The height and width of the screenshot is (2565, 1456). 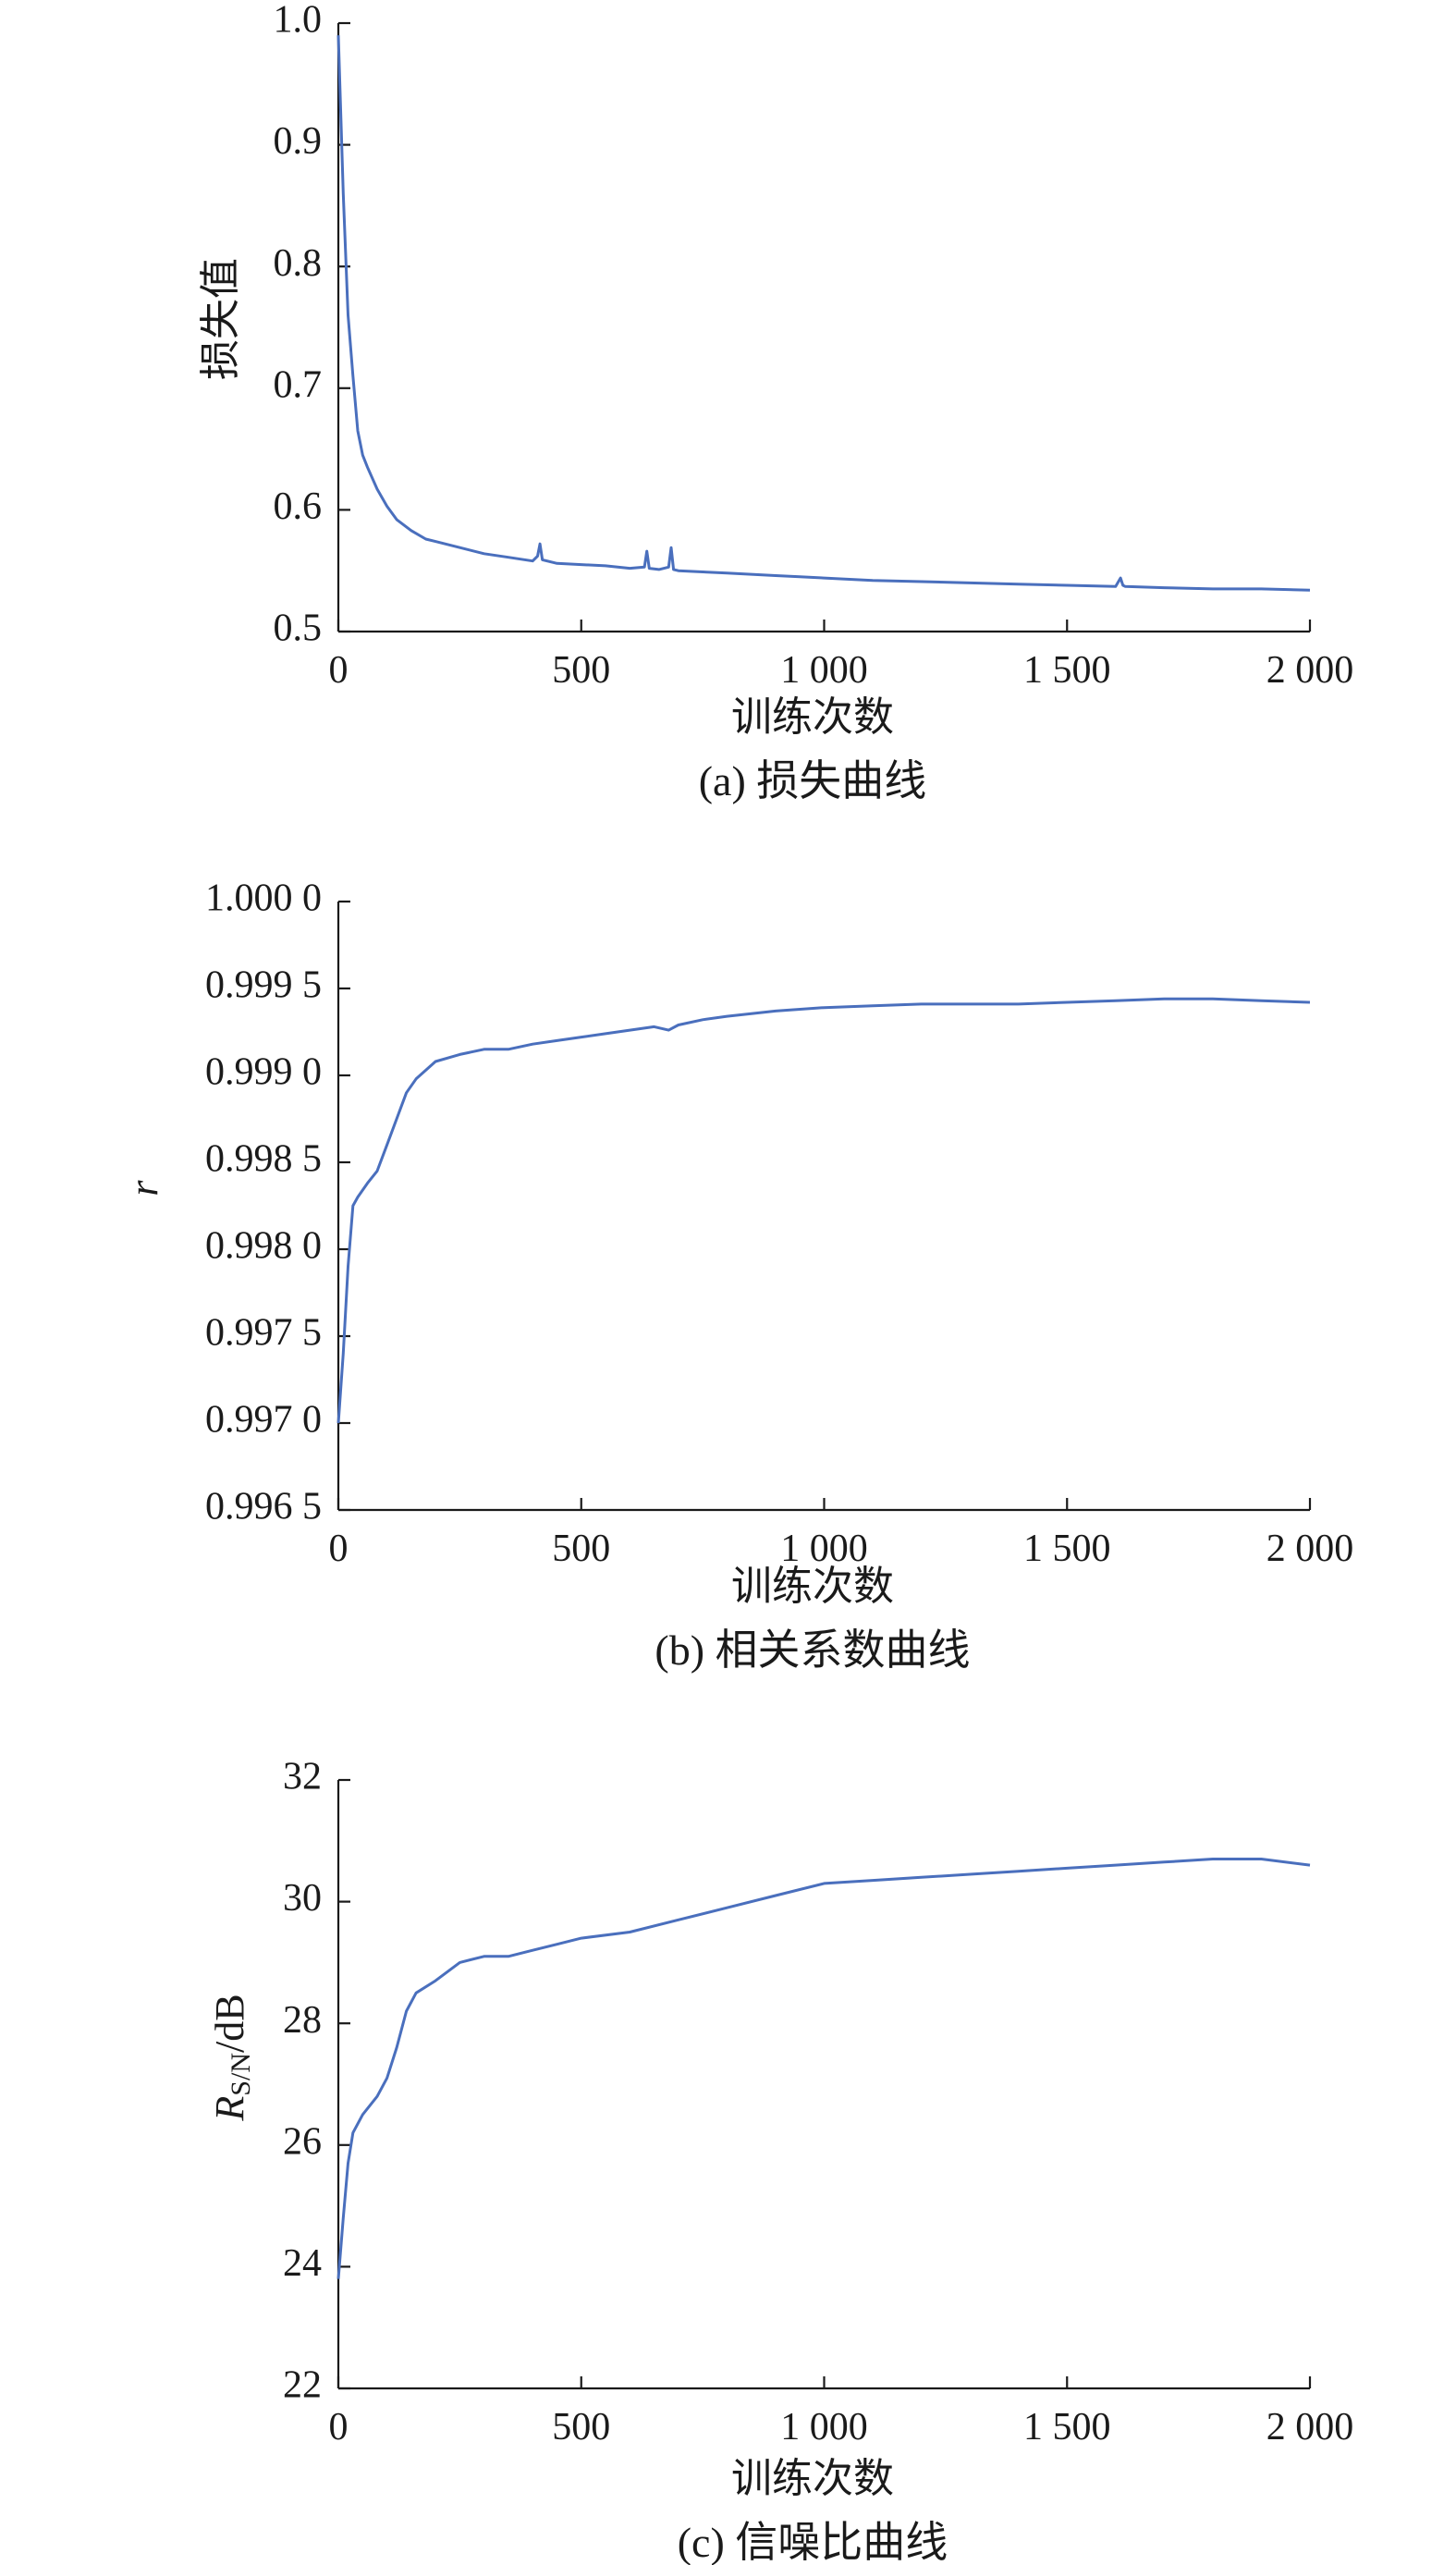 What do you see at coordinates (263, 1072) in the screenshot?
I see `y-tick-label: 0.999 0` at bounding box center [263, 1072].